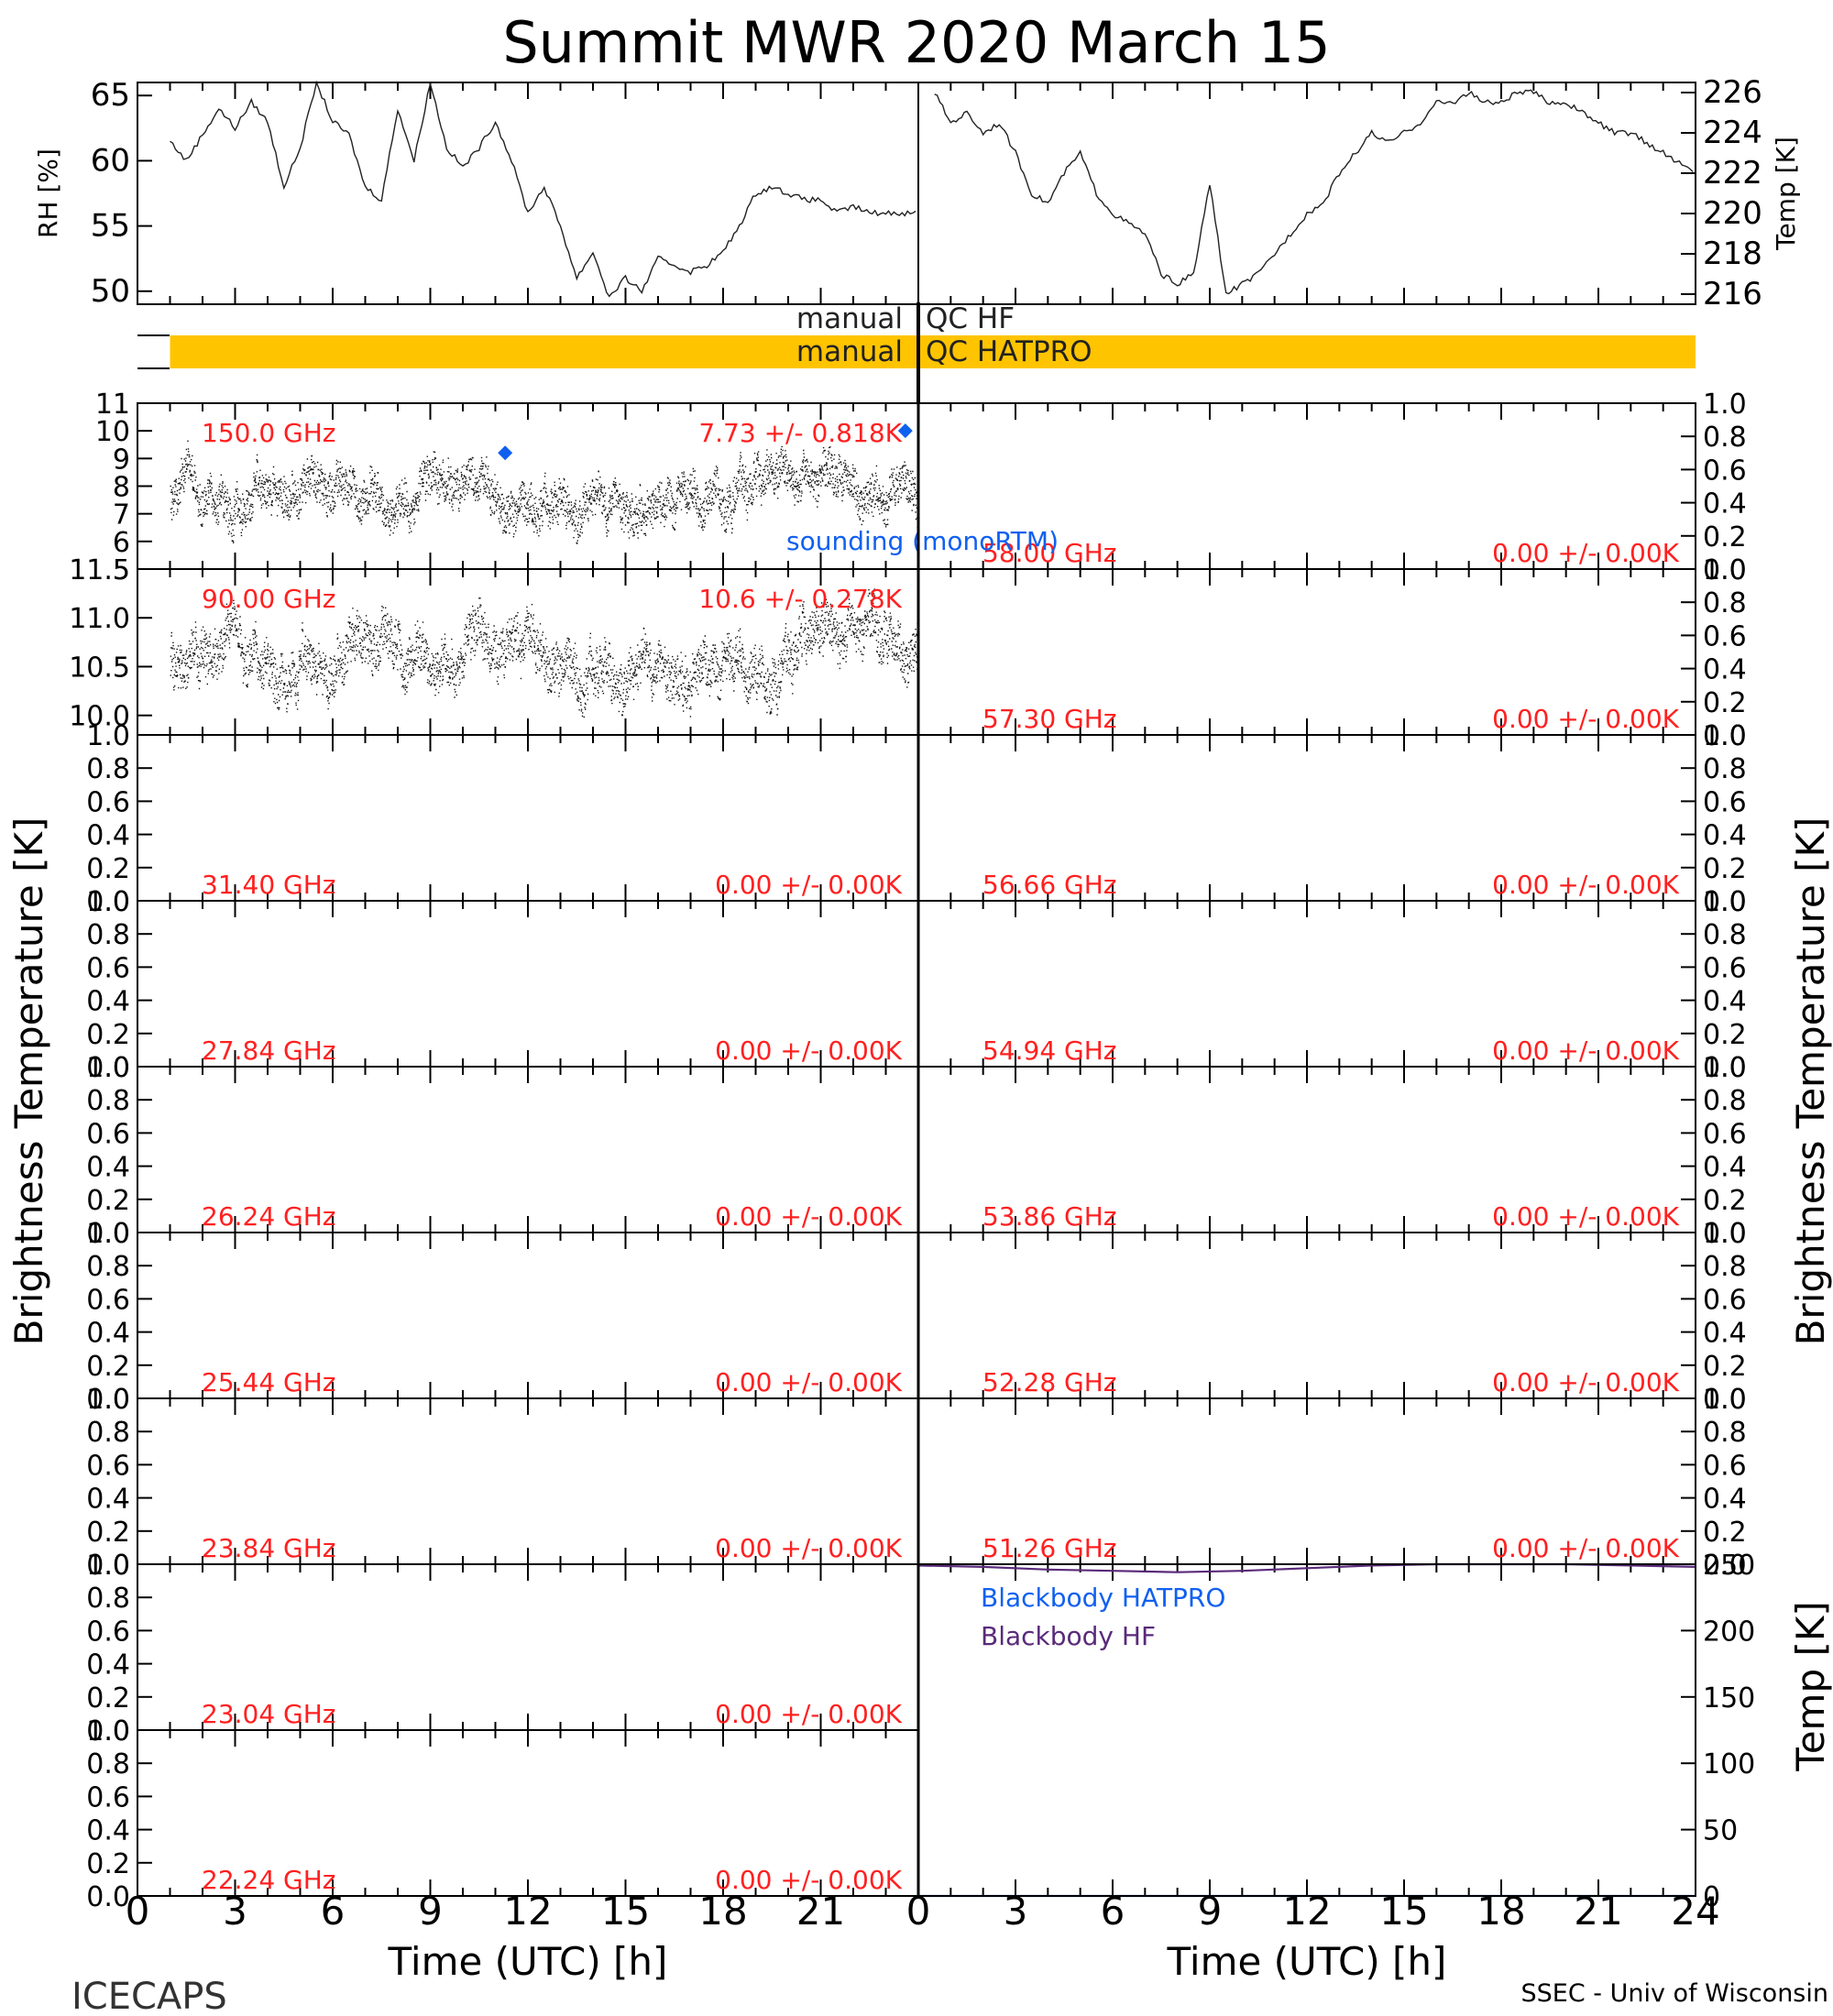 The height and width of the screenshot is (2016, 1833). What do you see at coordinates (108, 1500) in the screenshot?
I see `tb2384-ytick-label: 0.4` at bounding box center [108, 1500].